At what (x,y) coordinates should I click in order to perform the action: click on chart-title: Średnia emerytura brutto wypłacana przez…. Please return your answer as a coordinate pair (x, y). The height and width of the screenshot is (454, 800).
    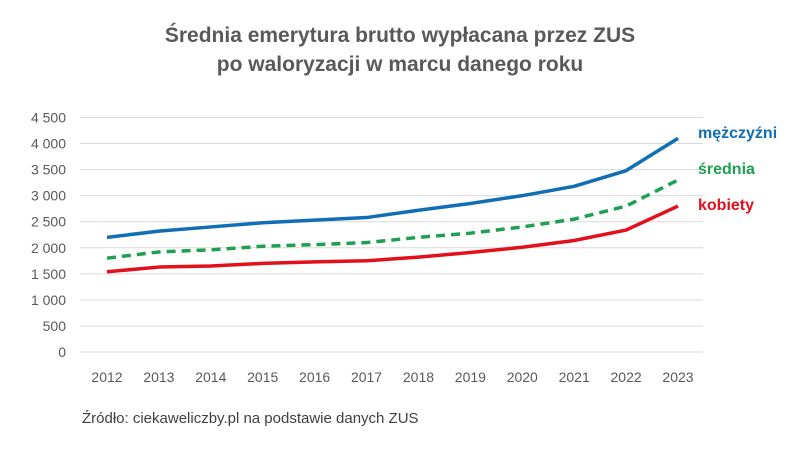
    Looking at the image, I should click on (400, 35).